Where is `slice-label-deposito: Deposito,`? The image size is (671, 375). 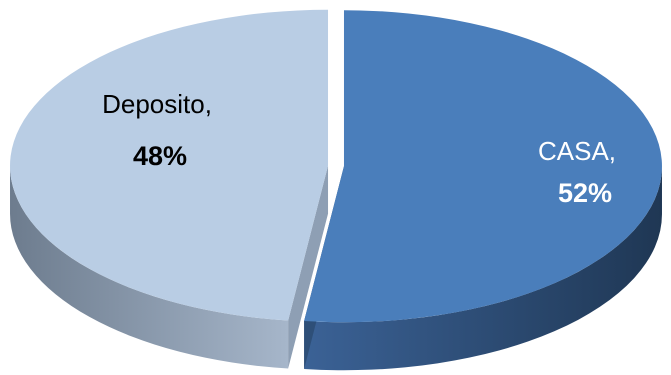
slice-label-deposito: Deposito, is located at coordinates (157, 104).